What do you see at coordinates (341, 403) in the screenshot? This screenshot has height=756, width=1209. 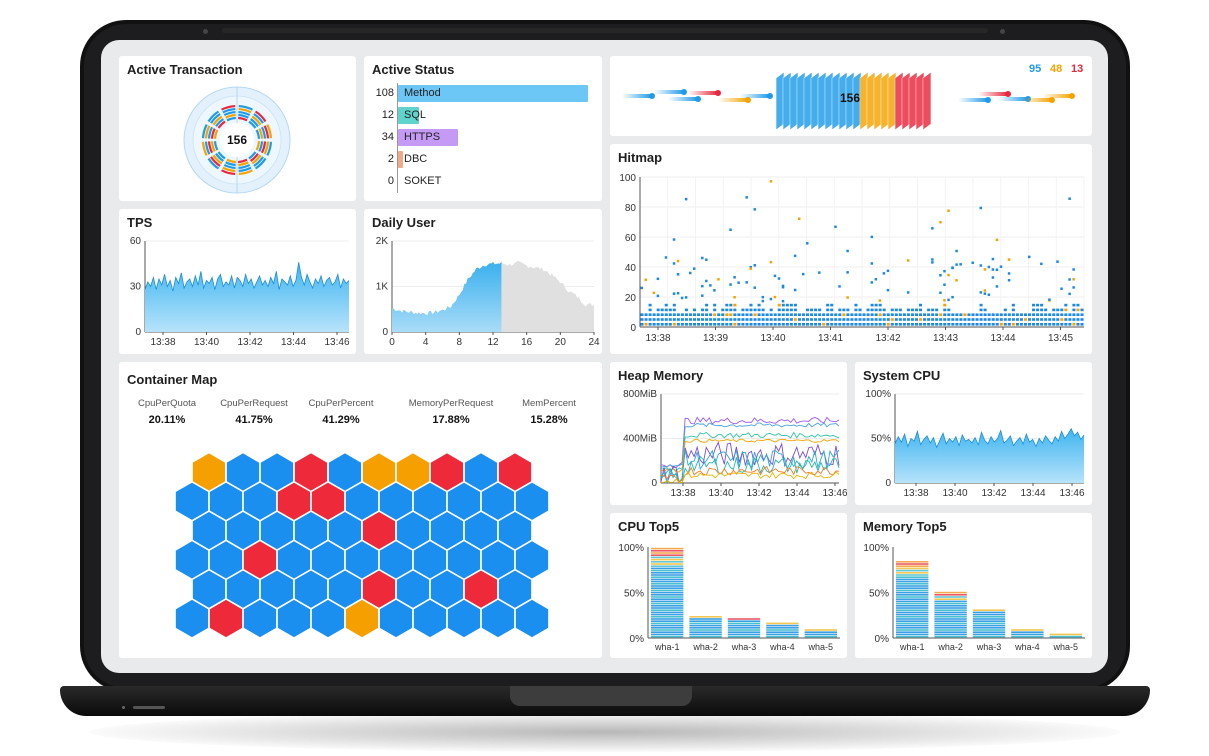 I see `metric-name: CpuPerPercent` at bounding box center [341, 403].